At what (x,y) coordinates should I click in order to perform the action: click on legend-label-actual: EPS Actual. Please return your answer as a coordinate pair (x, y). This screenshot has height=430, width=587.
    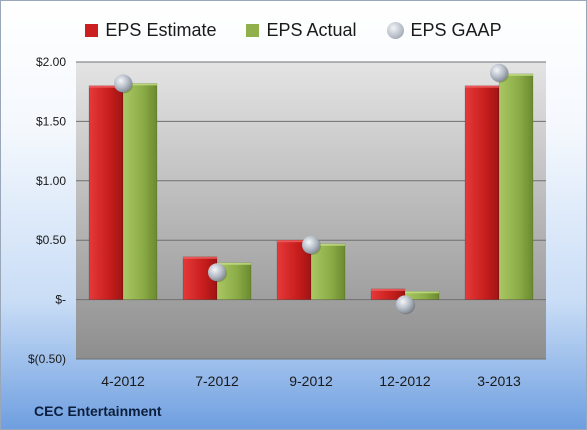
    Looking at the image, I should click on (311, 29).